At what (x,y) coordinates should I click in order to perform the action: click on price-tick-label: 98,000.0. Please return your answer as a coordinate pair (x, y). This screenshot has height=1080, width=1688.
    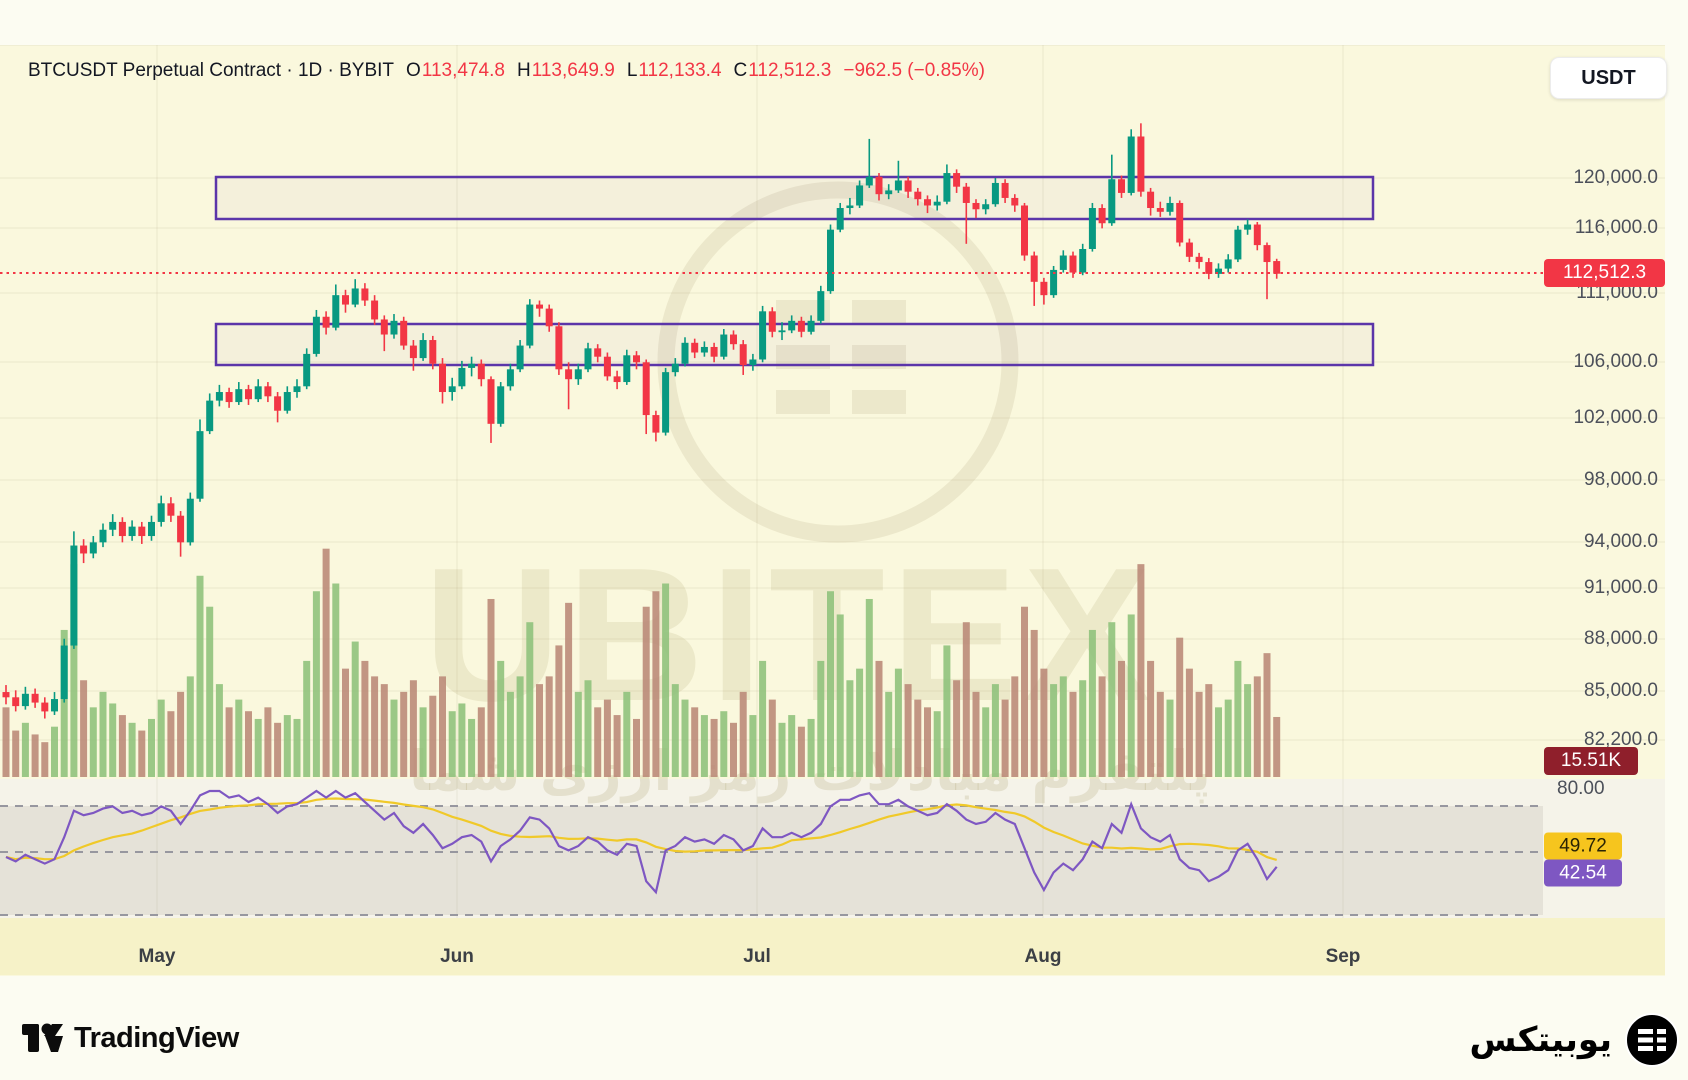
    Looking at the image, I should click on (1621, 479).